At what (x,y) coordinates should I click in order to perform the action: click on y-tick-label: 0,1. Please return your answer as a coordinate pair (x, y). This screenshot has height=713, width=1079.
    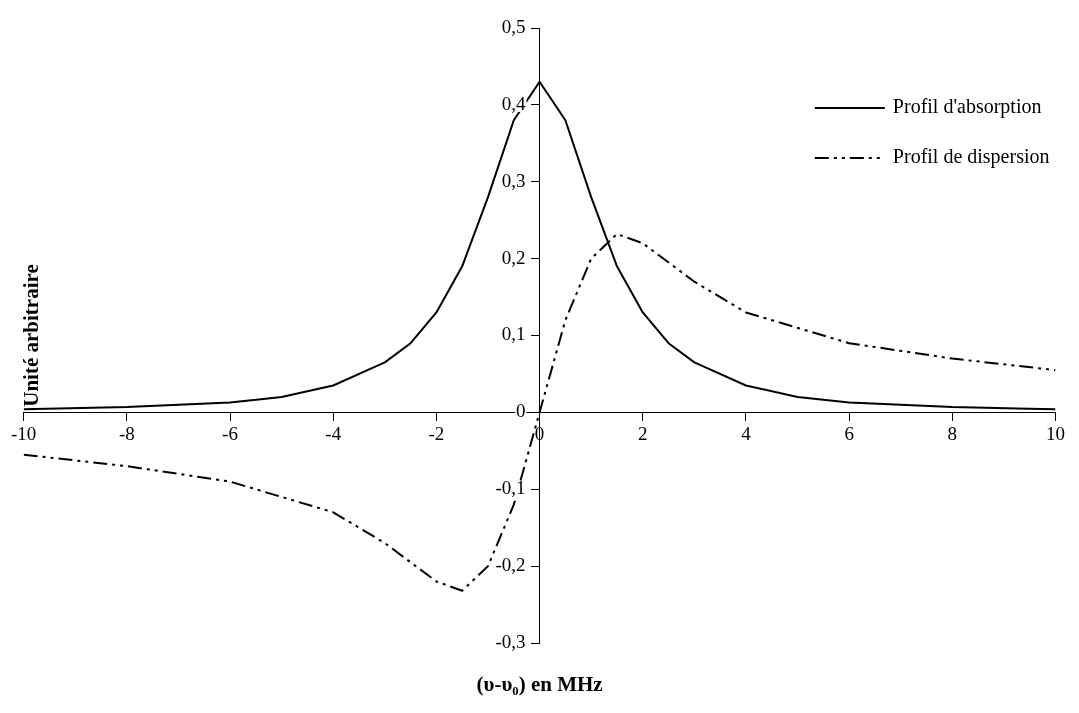
    Looking at the image, I should click on (513, 334).